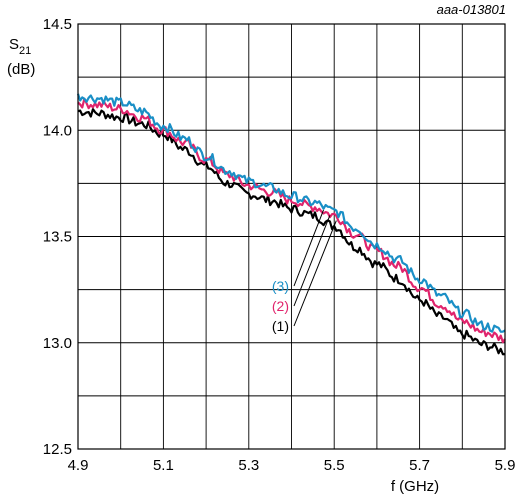 This screenshot has width=520, height=500. I want to click on x-tick-labels: 4.9 5.1 5.3 5.5 5.7 5.9, so click(292, 465).